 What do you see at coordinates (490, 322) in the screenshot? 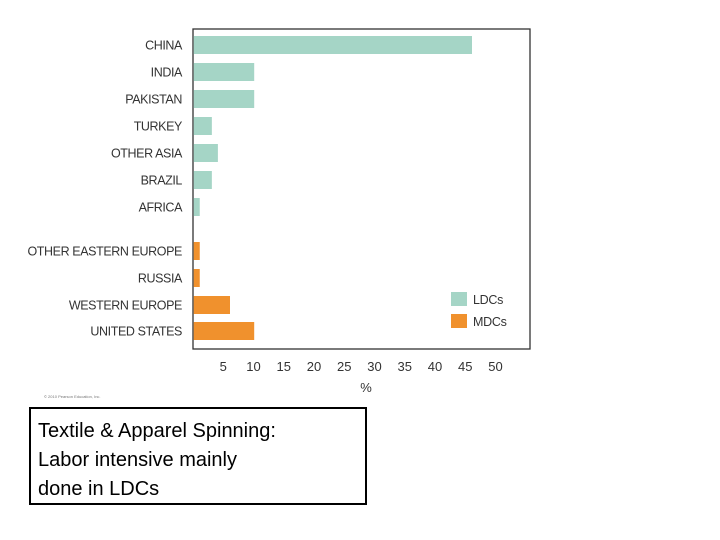
I see `legend-label: MDCs` at bounding box center [490, 322].